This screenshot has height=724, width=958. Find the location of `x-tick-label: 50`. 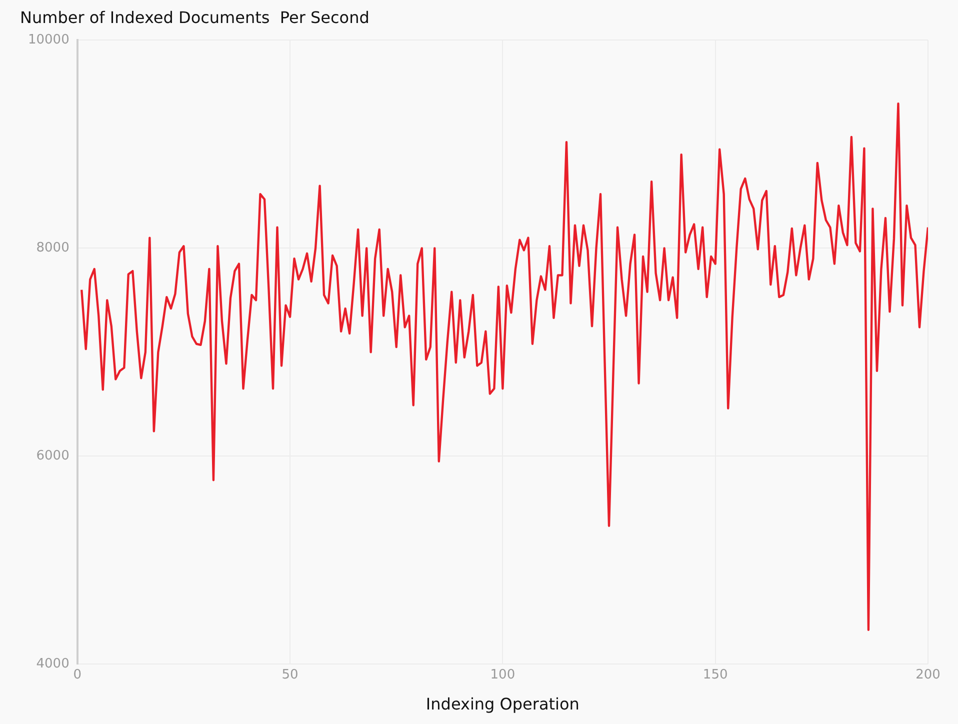

x-tick-label: 50 is located at coordinates (290, 674).